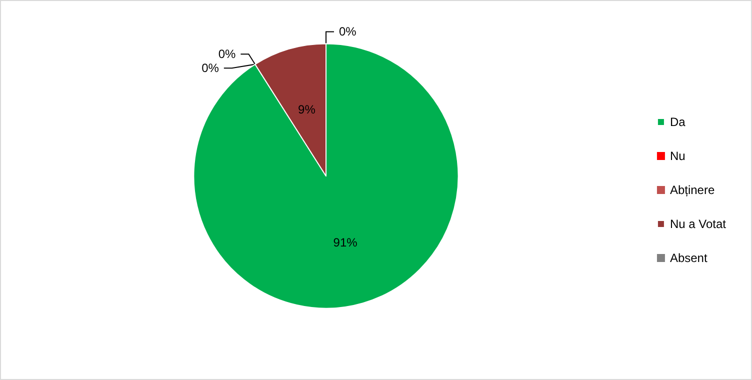 The image size is (752, 380). What do you see at coordinates (678, 122) in the screenshot?
I see `legend-label: Da` at bounding box center [678, 122].